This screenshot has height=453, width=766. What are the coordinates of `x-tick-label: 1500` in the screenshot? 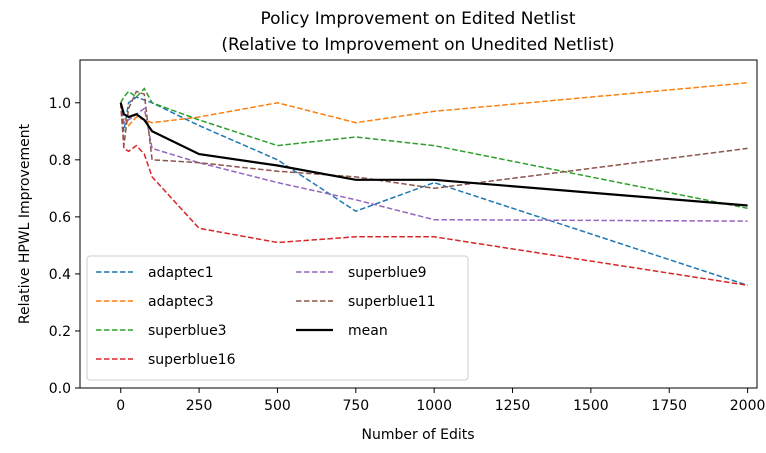 It's located at (591, 406).